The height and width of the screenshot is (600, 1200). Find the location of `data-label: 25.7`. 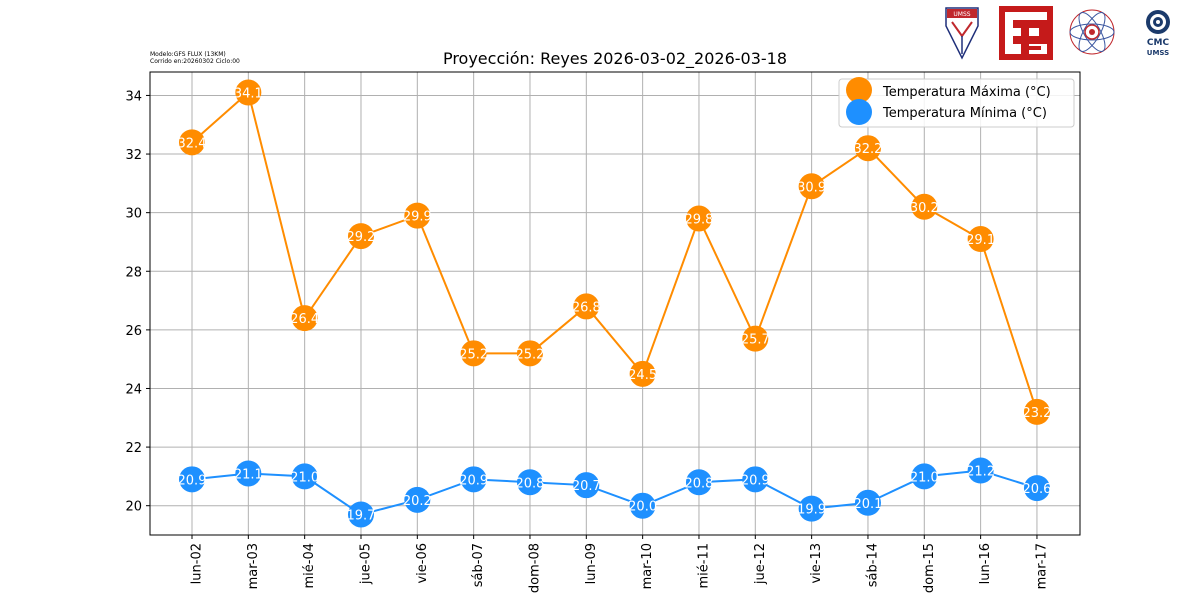

data-label: 25.7 is located at coordinates (755, 340).